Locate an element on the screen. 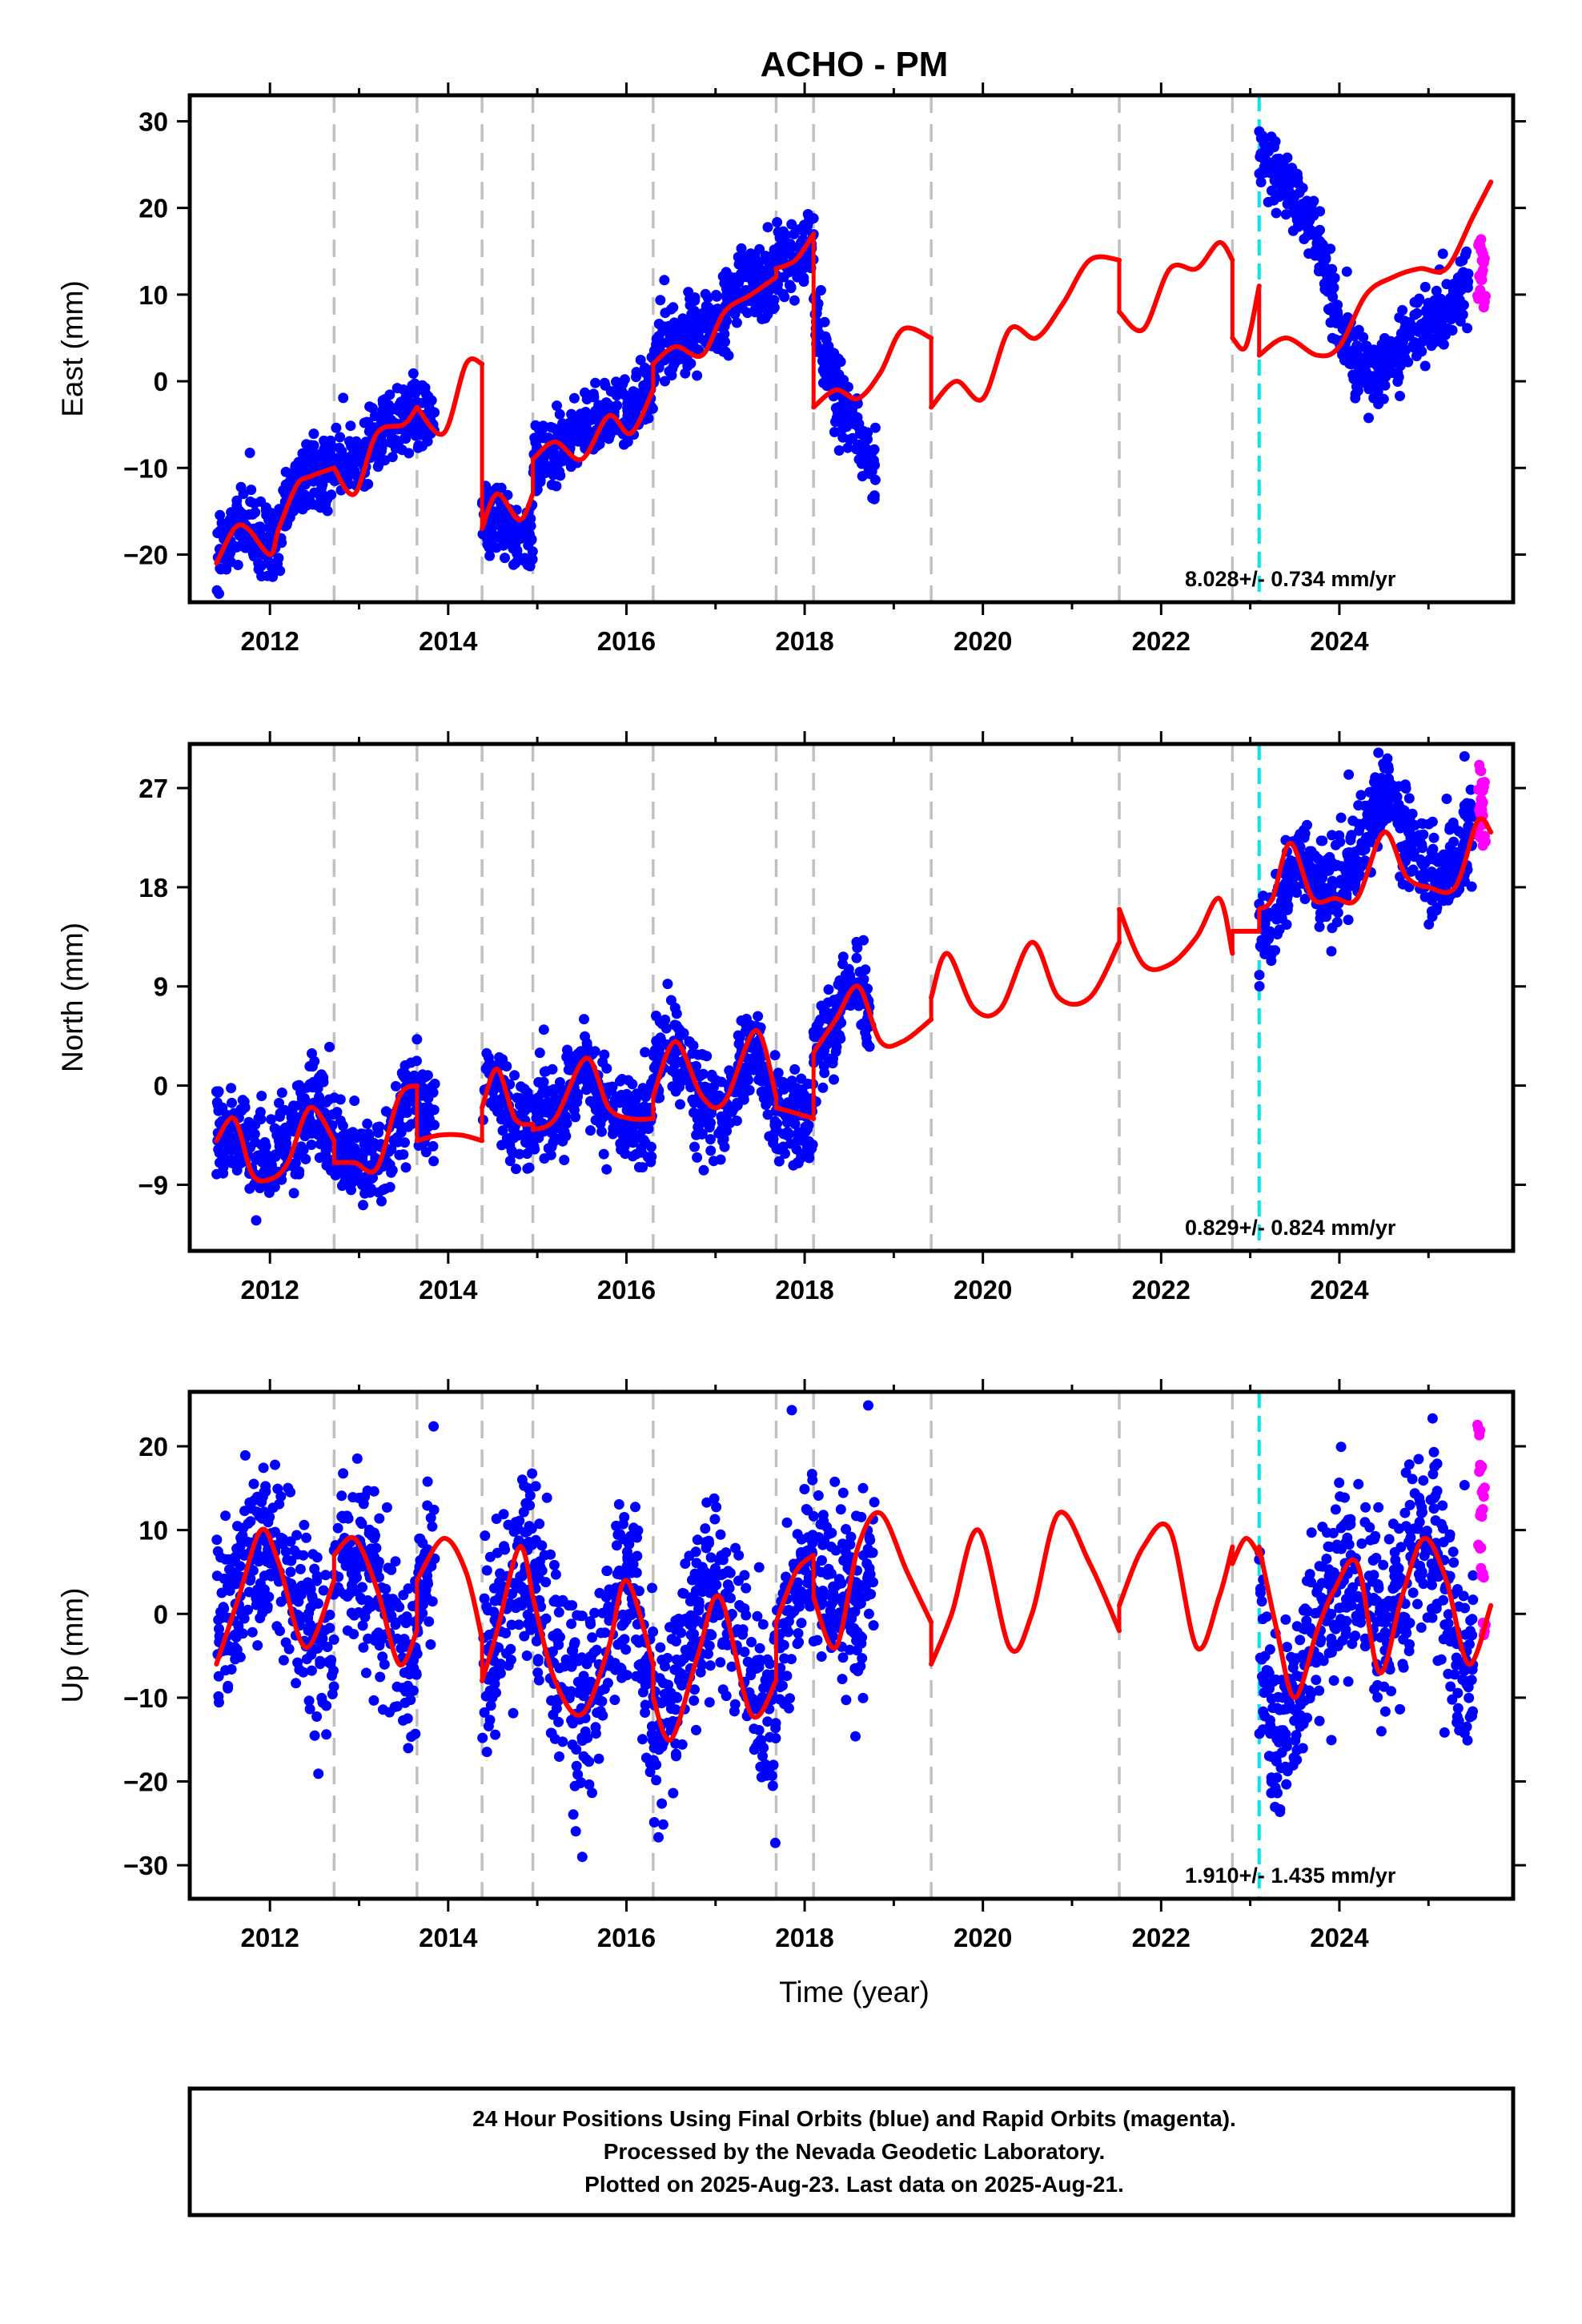 This screenshot has width=1582, height=2324. east-rapid-points is located at coordinates (1481, 273).